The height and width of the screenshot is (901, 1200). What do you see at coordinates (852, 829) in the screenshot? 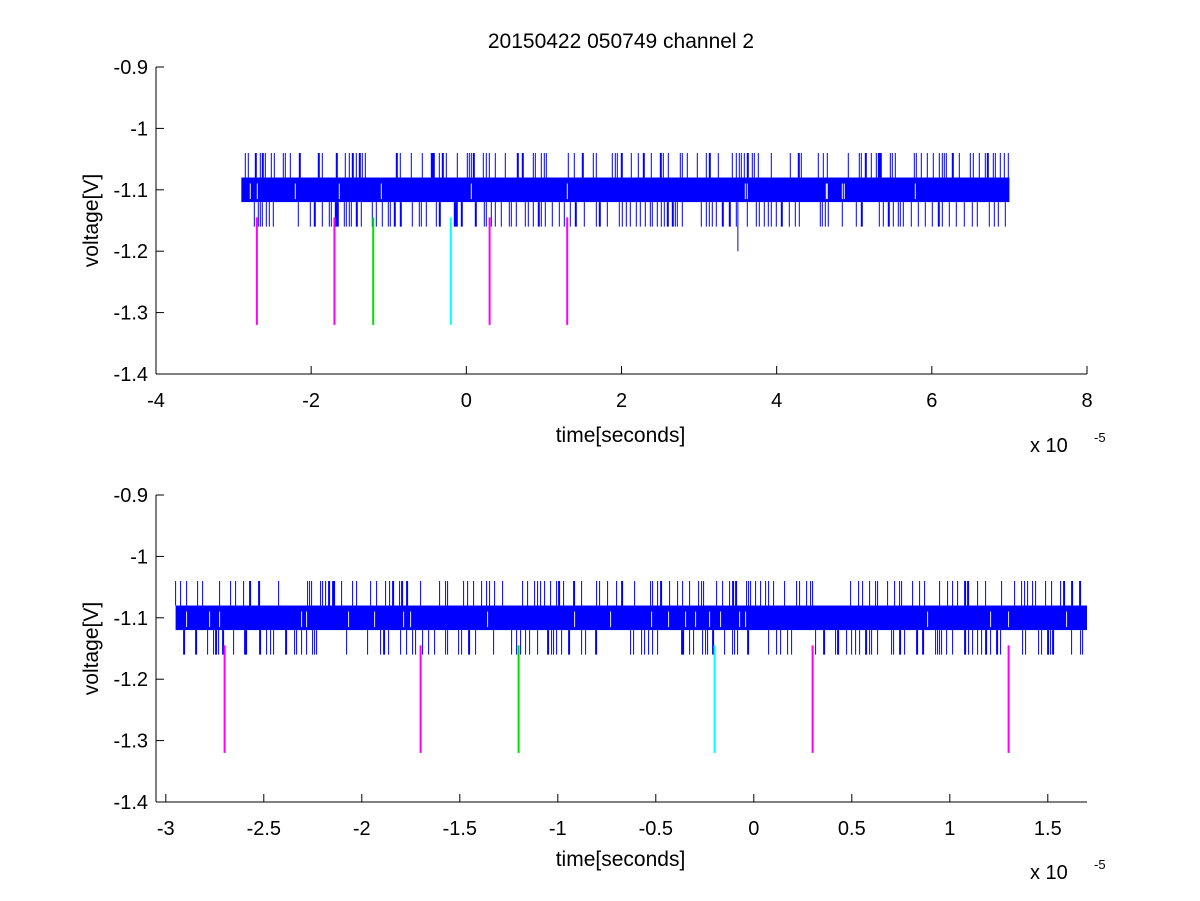
I see `x-tick-label: 0.5` at bounding box center [852, 829].